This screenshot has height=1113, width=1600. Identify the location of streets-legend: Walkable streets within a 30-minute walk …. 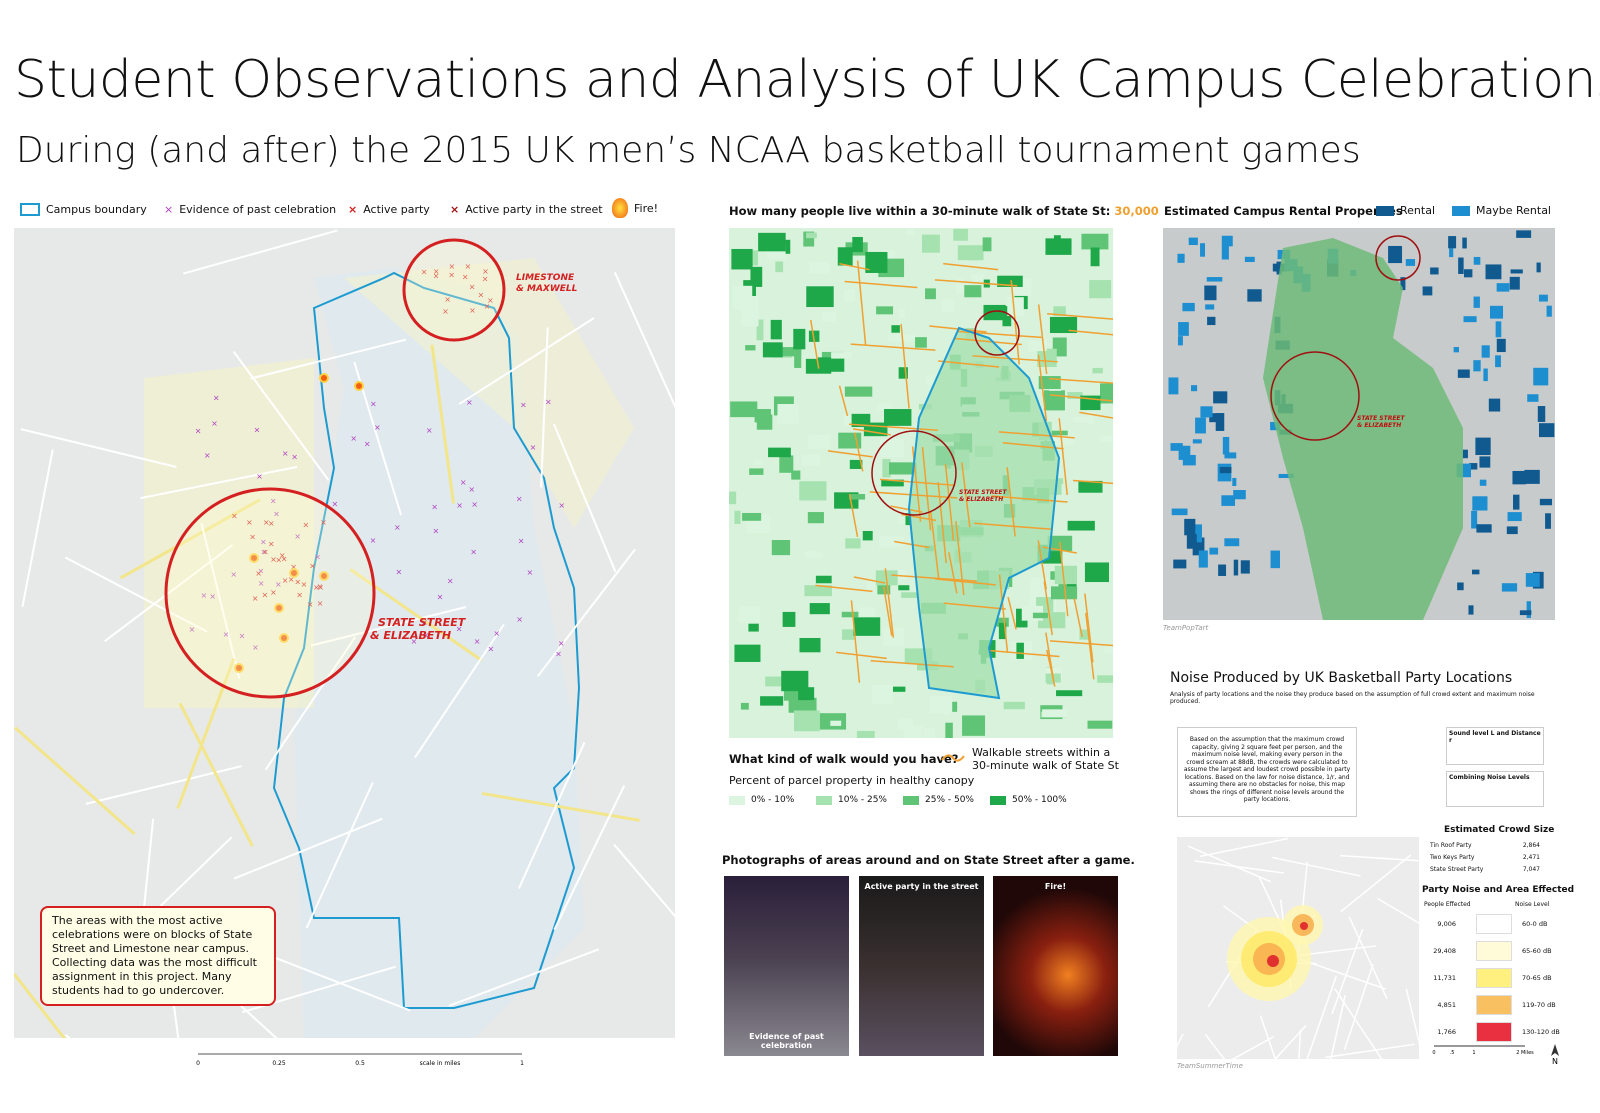
(1045, 759).